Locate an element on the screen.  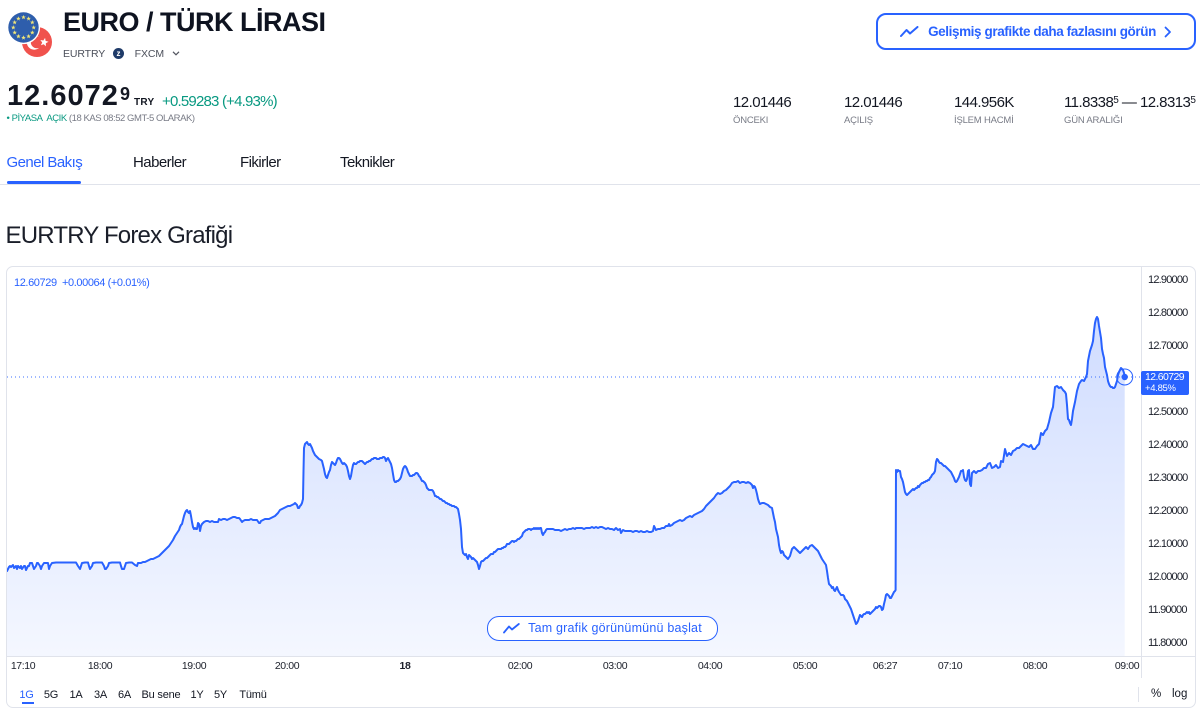
svg-text: z is located at coordinates (118, 53).